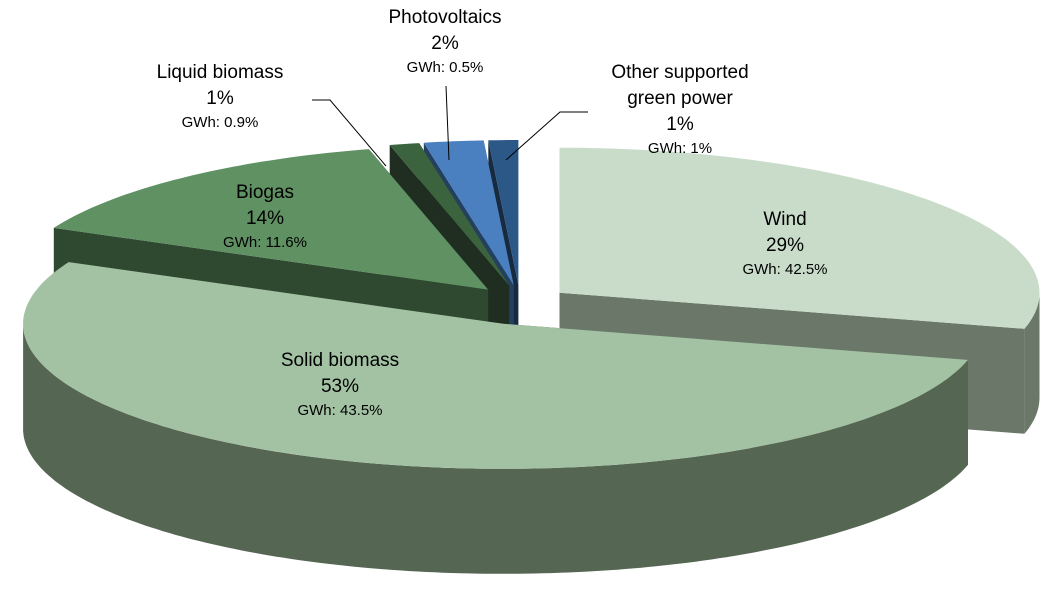 This screenshot has height=594, width=1053. Describe the element at coordinates (340, 410) in the screenshot. I see `slice-gwh: GWh: 43.5%` at that location.